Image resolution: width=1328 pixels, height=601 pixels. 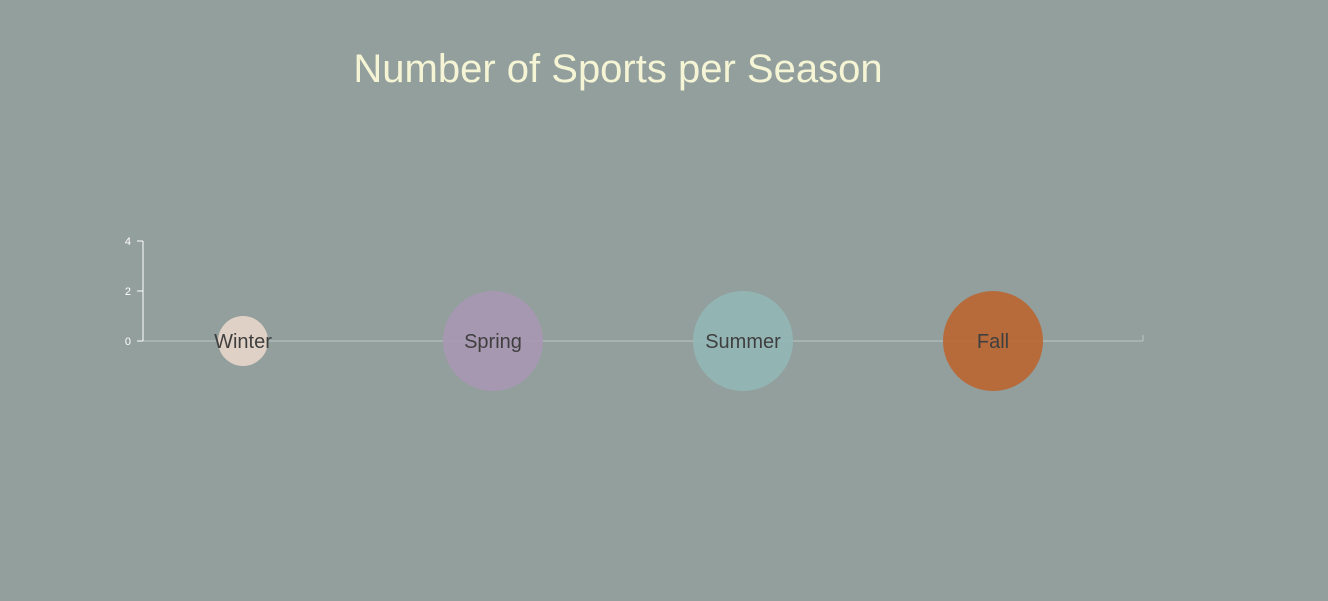 I want to click on bubble-winter, so click(x=243, y=341).